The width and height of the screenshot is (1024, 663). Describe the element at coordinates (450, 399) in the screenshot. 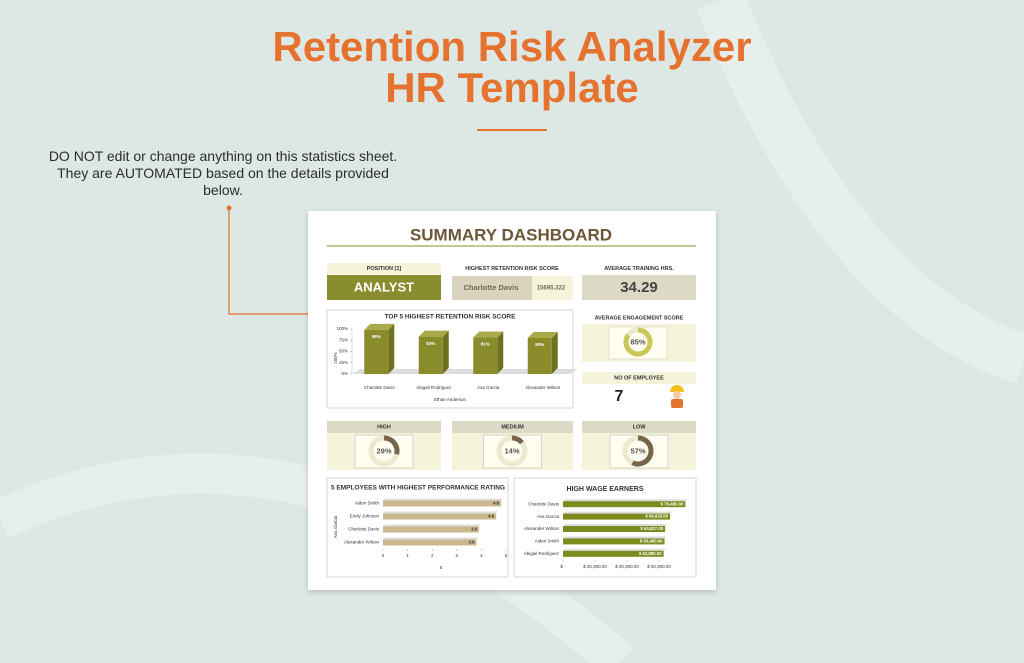

I see `x-axis-label: Ethan Anderson` at that location.